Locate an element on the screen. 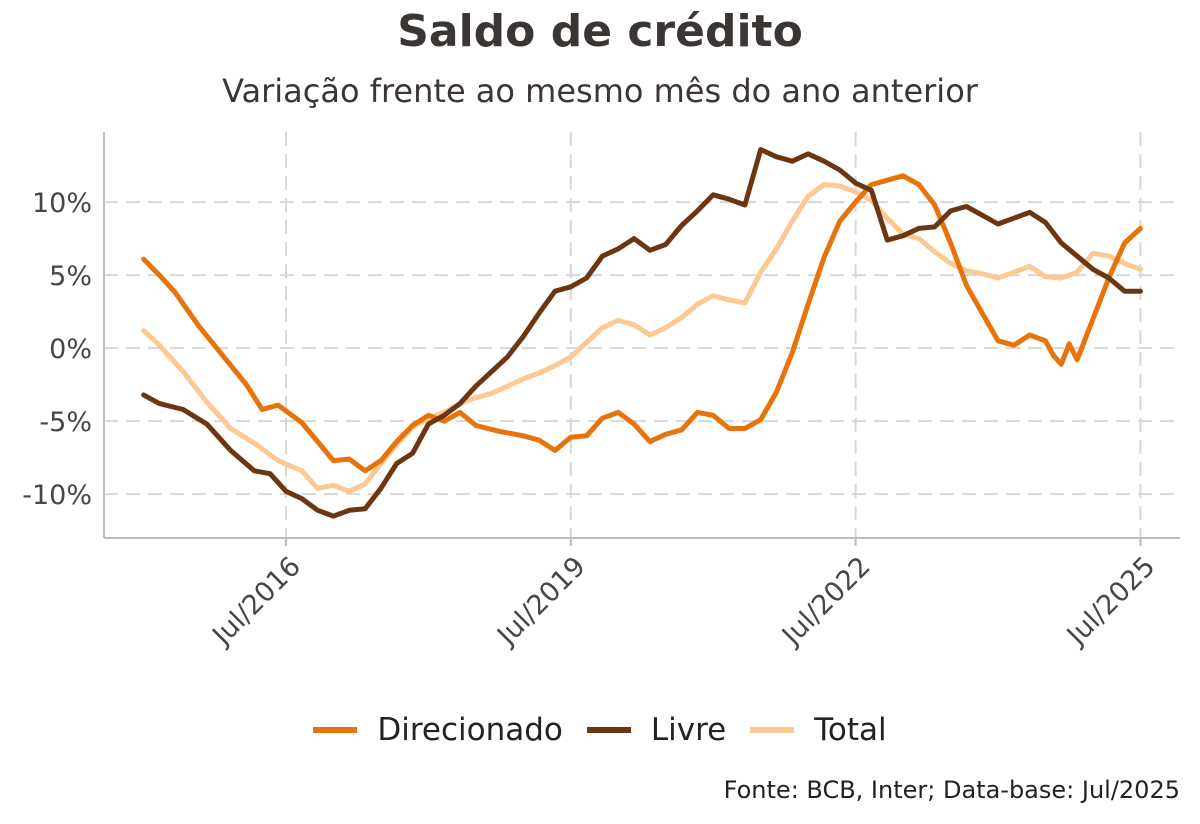  legend-swatch-livre is located at coordinates (608, 730).